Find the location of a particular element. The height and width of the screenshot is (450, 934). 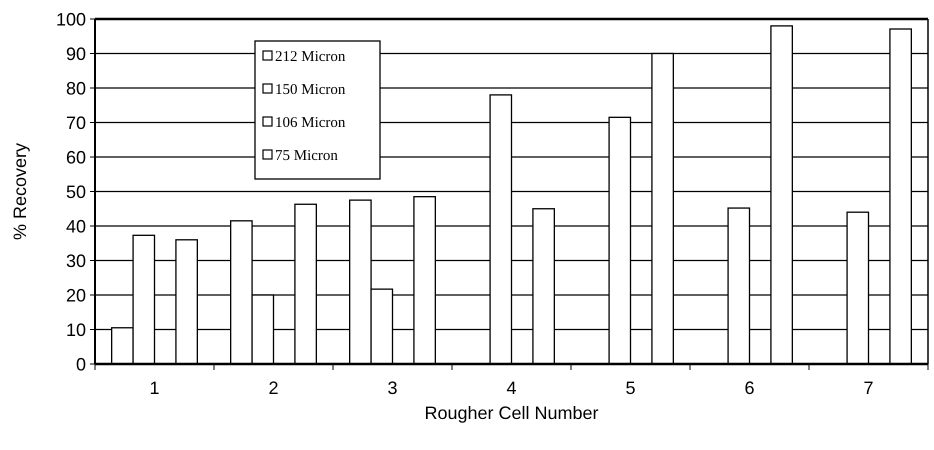

x-tick-label: 6 is located at coordinates (749, 388).